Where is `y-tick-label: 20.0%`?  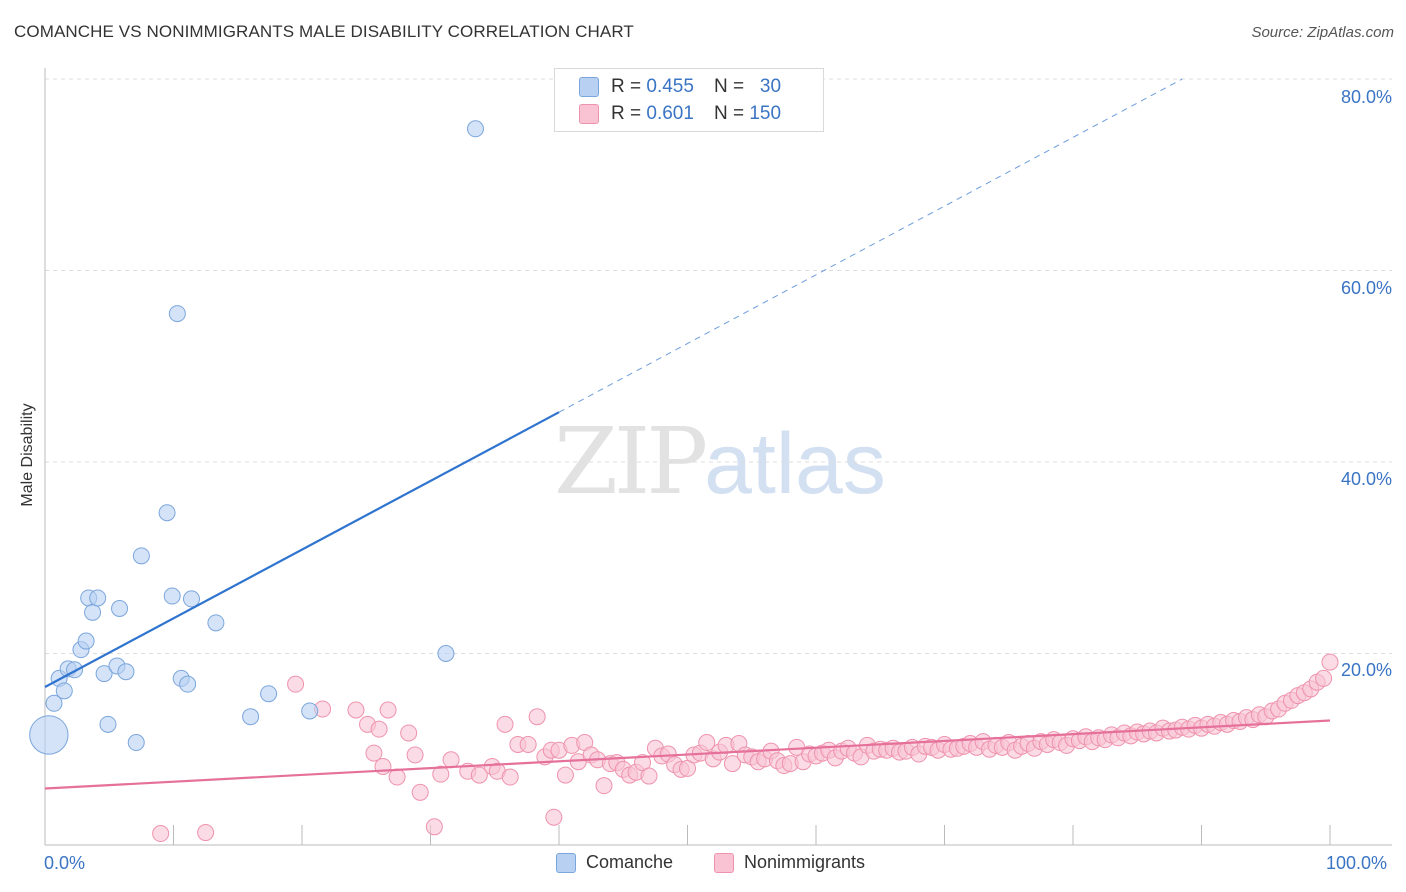 y-tick-label: 20.0% is located at coordinates (1366, 670).